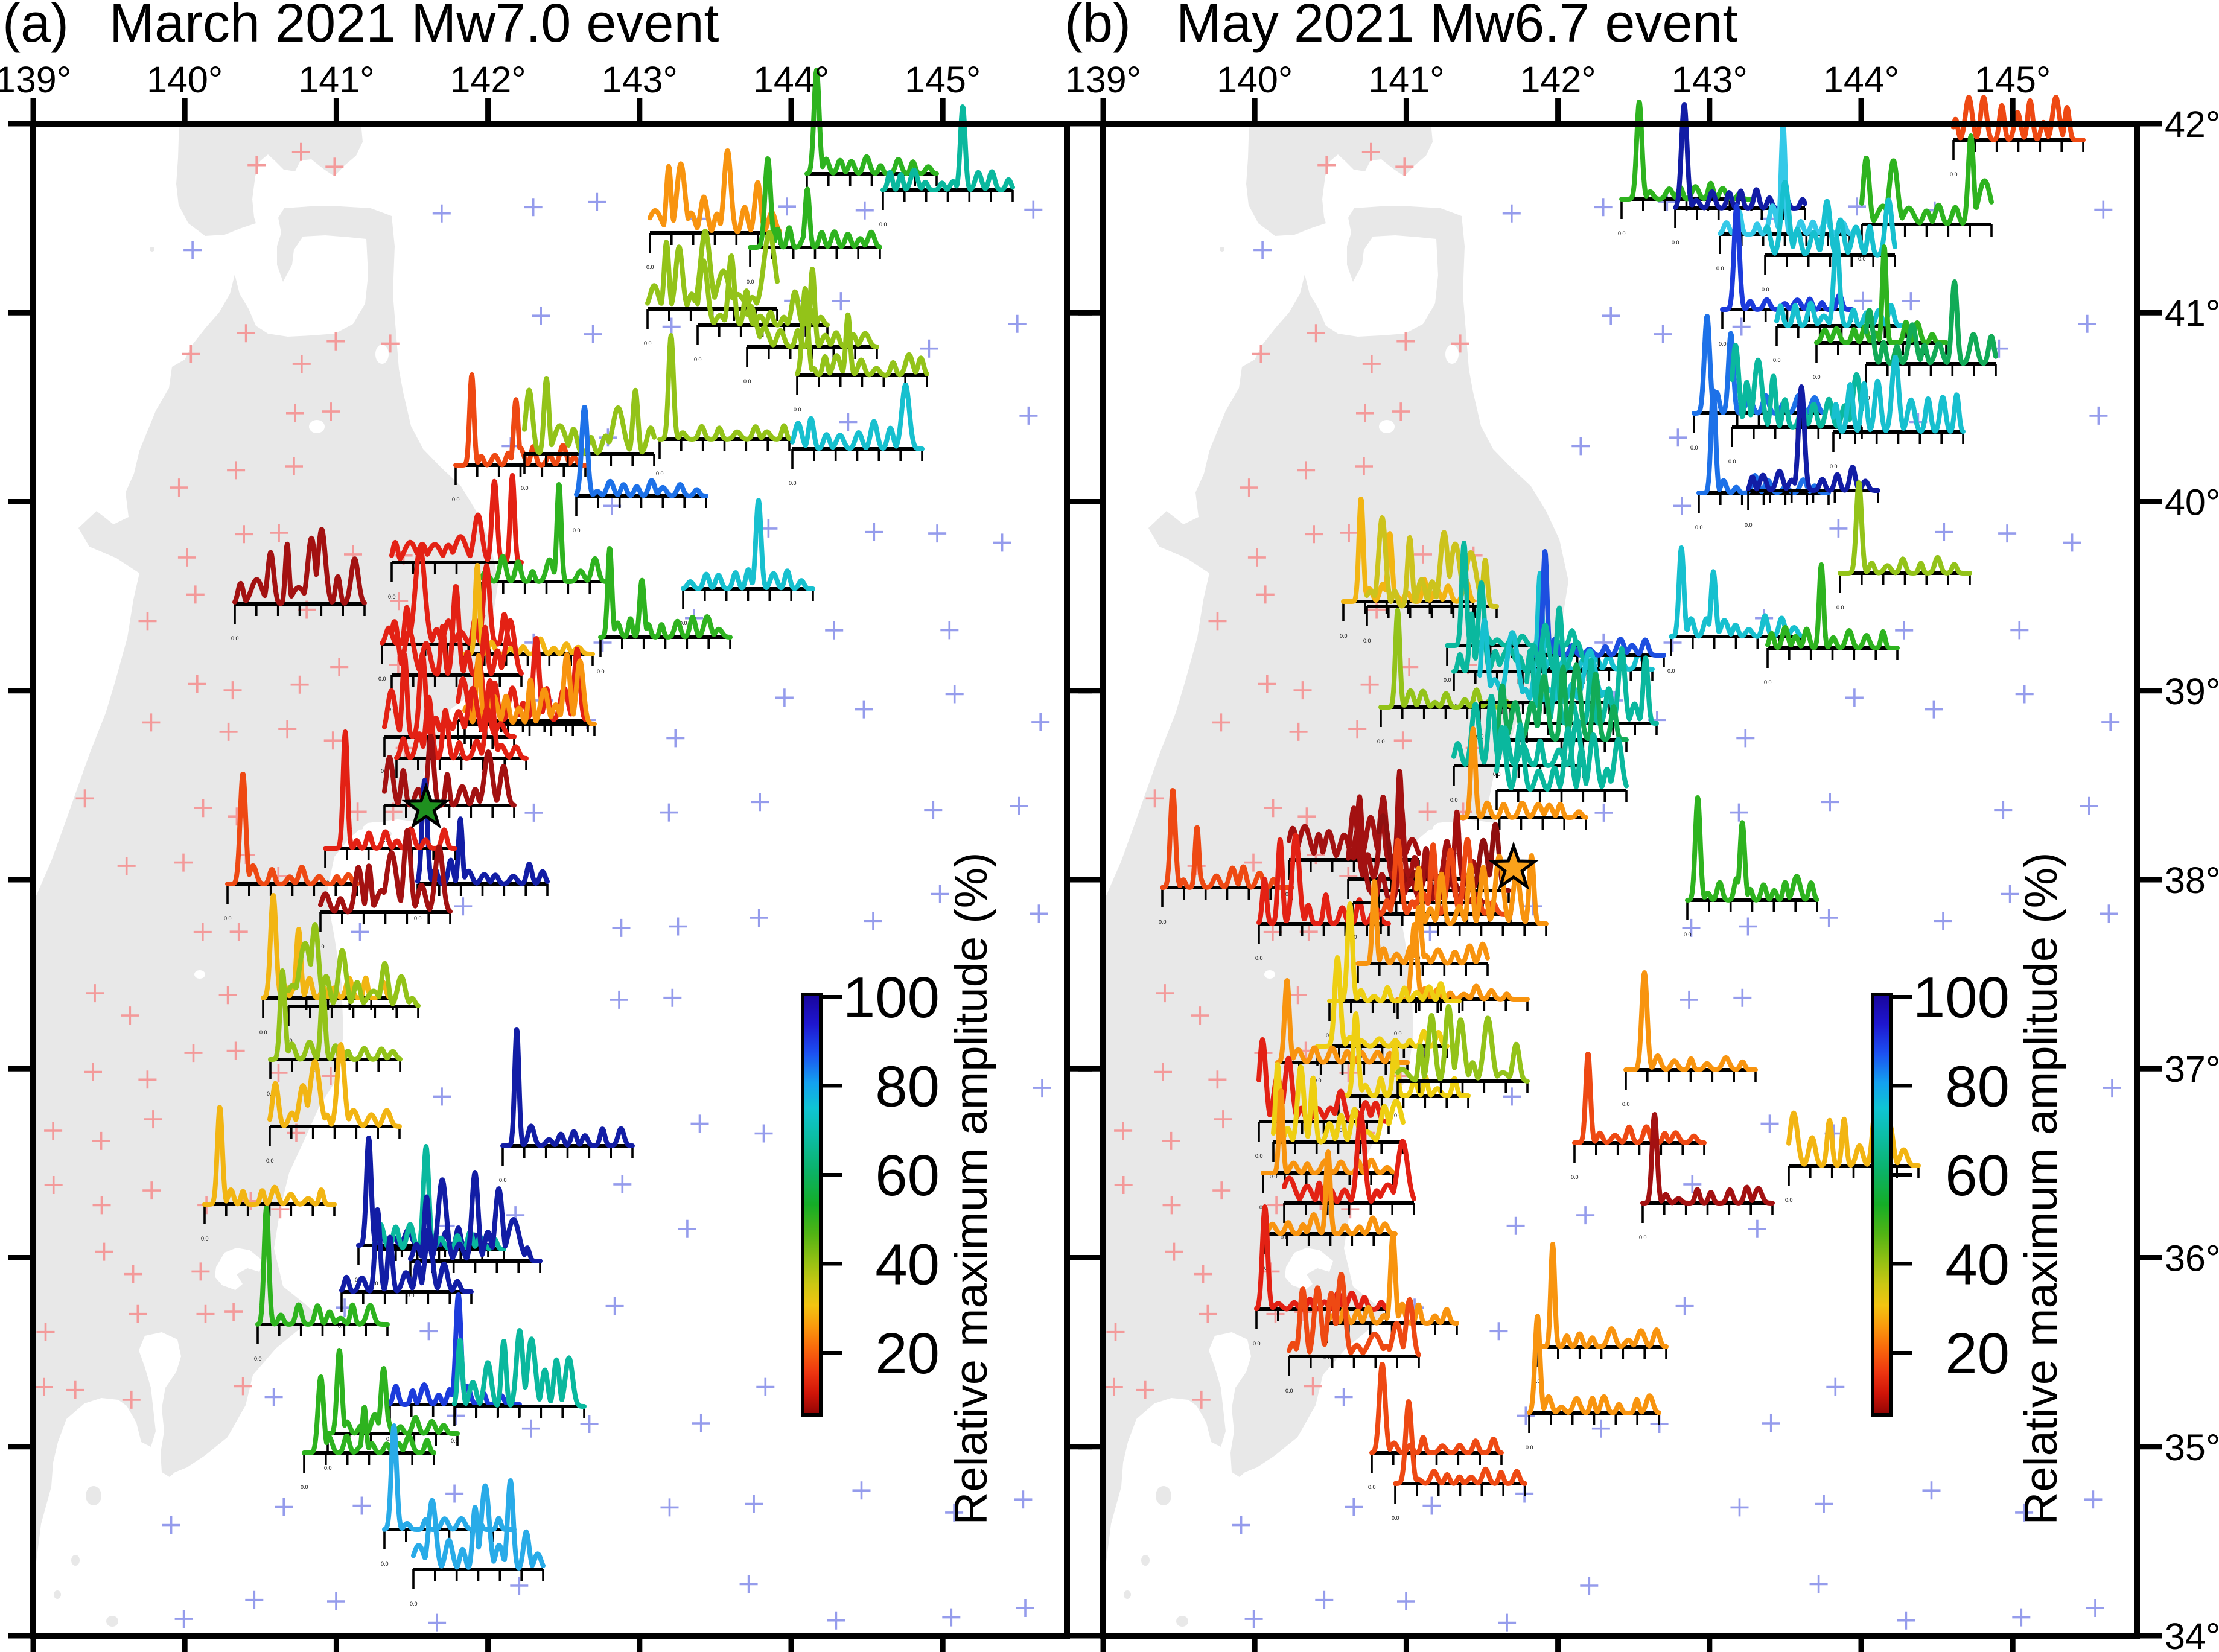 This screenshot has width=2219, height=1652. Describe the element at coordinates (2192, 1069) in the screenshot. I see `svg-text: 37°` at that location.